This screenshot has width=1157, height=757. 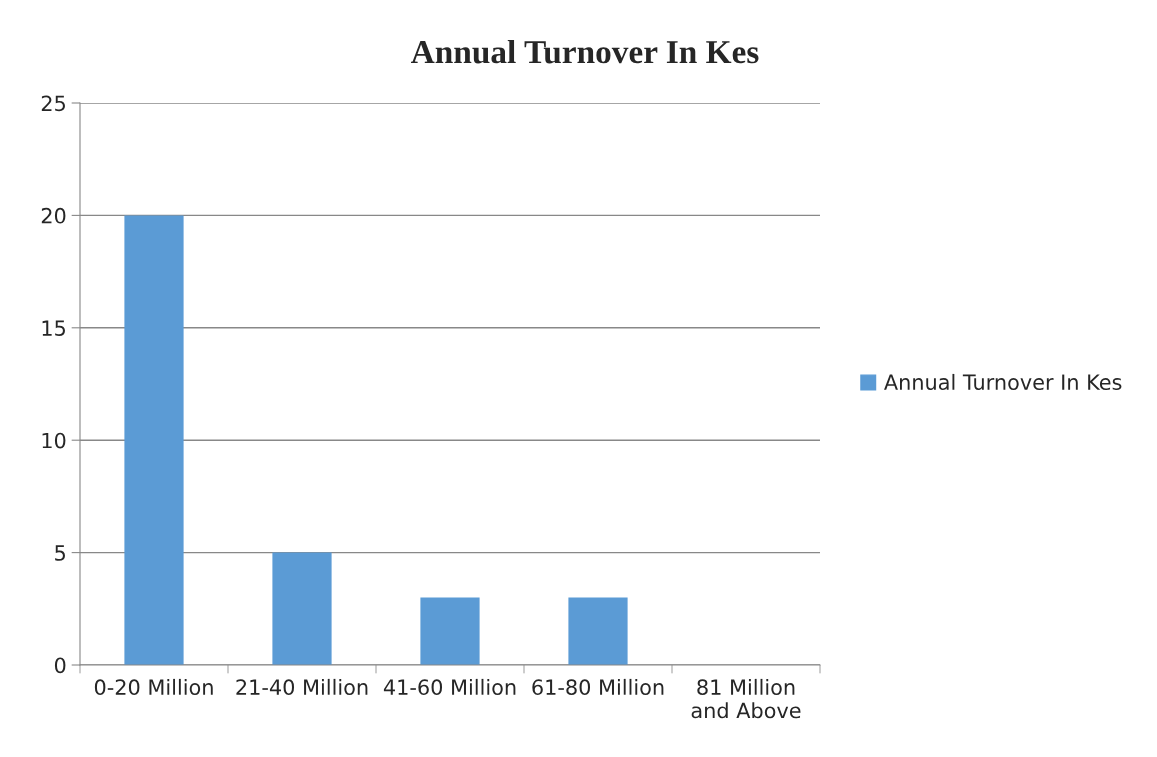 I want to click on x-tick-label: 61-80 Million, so click(x=598, y=687).